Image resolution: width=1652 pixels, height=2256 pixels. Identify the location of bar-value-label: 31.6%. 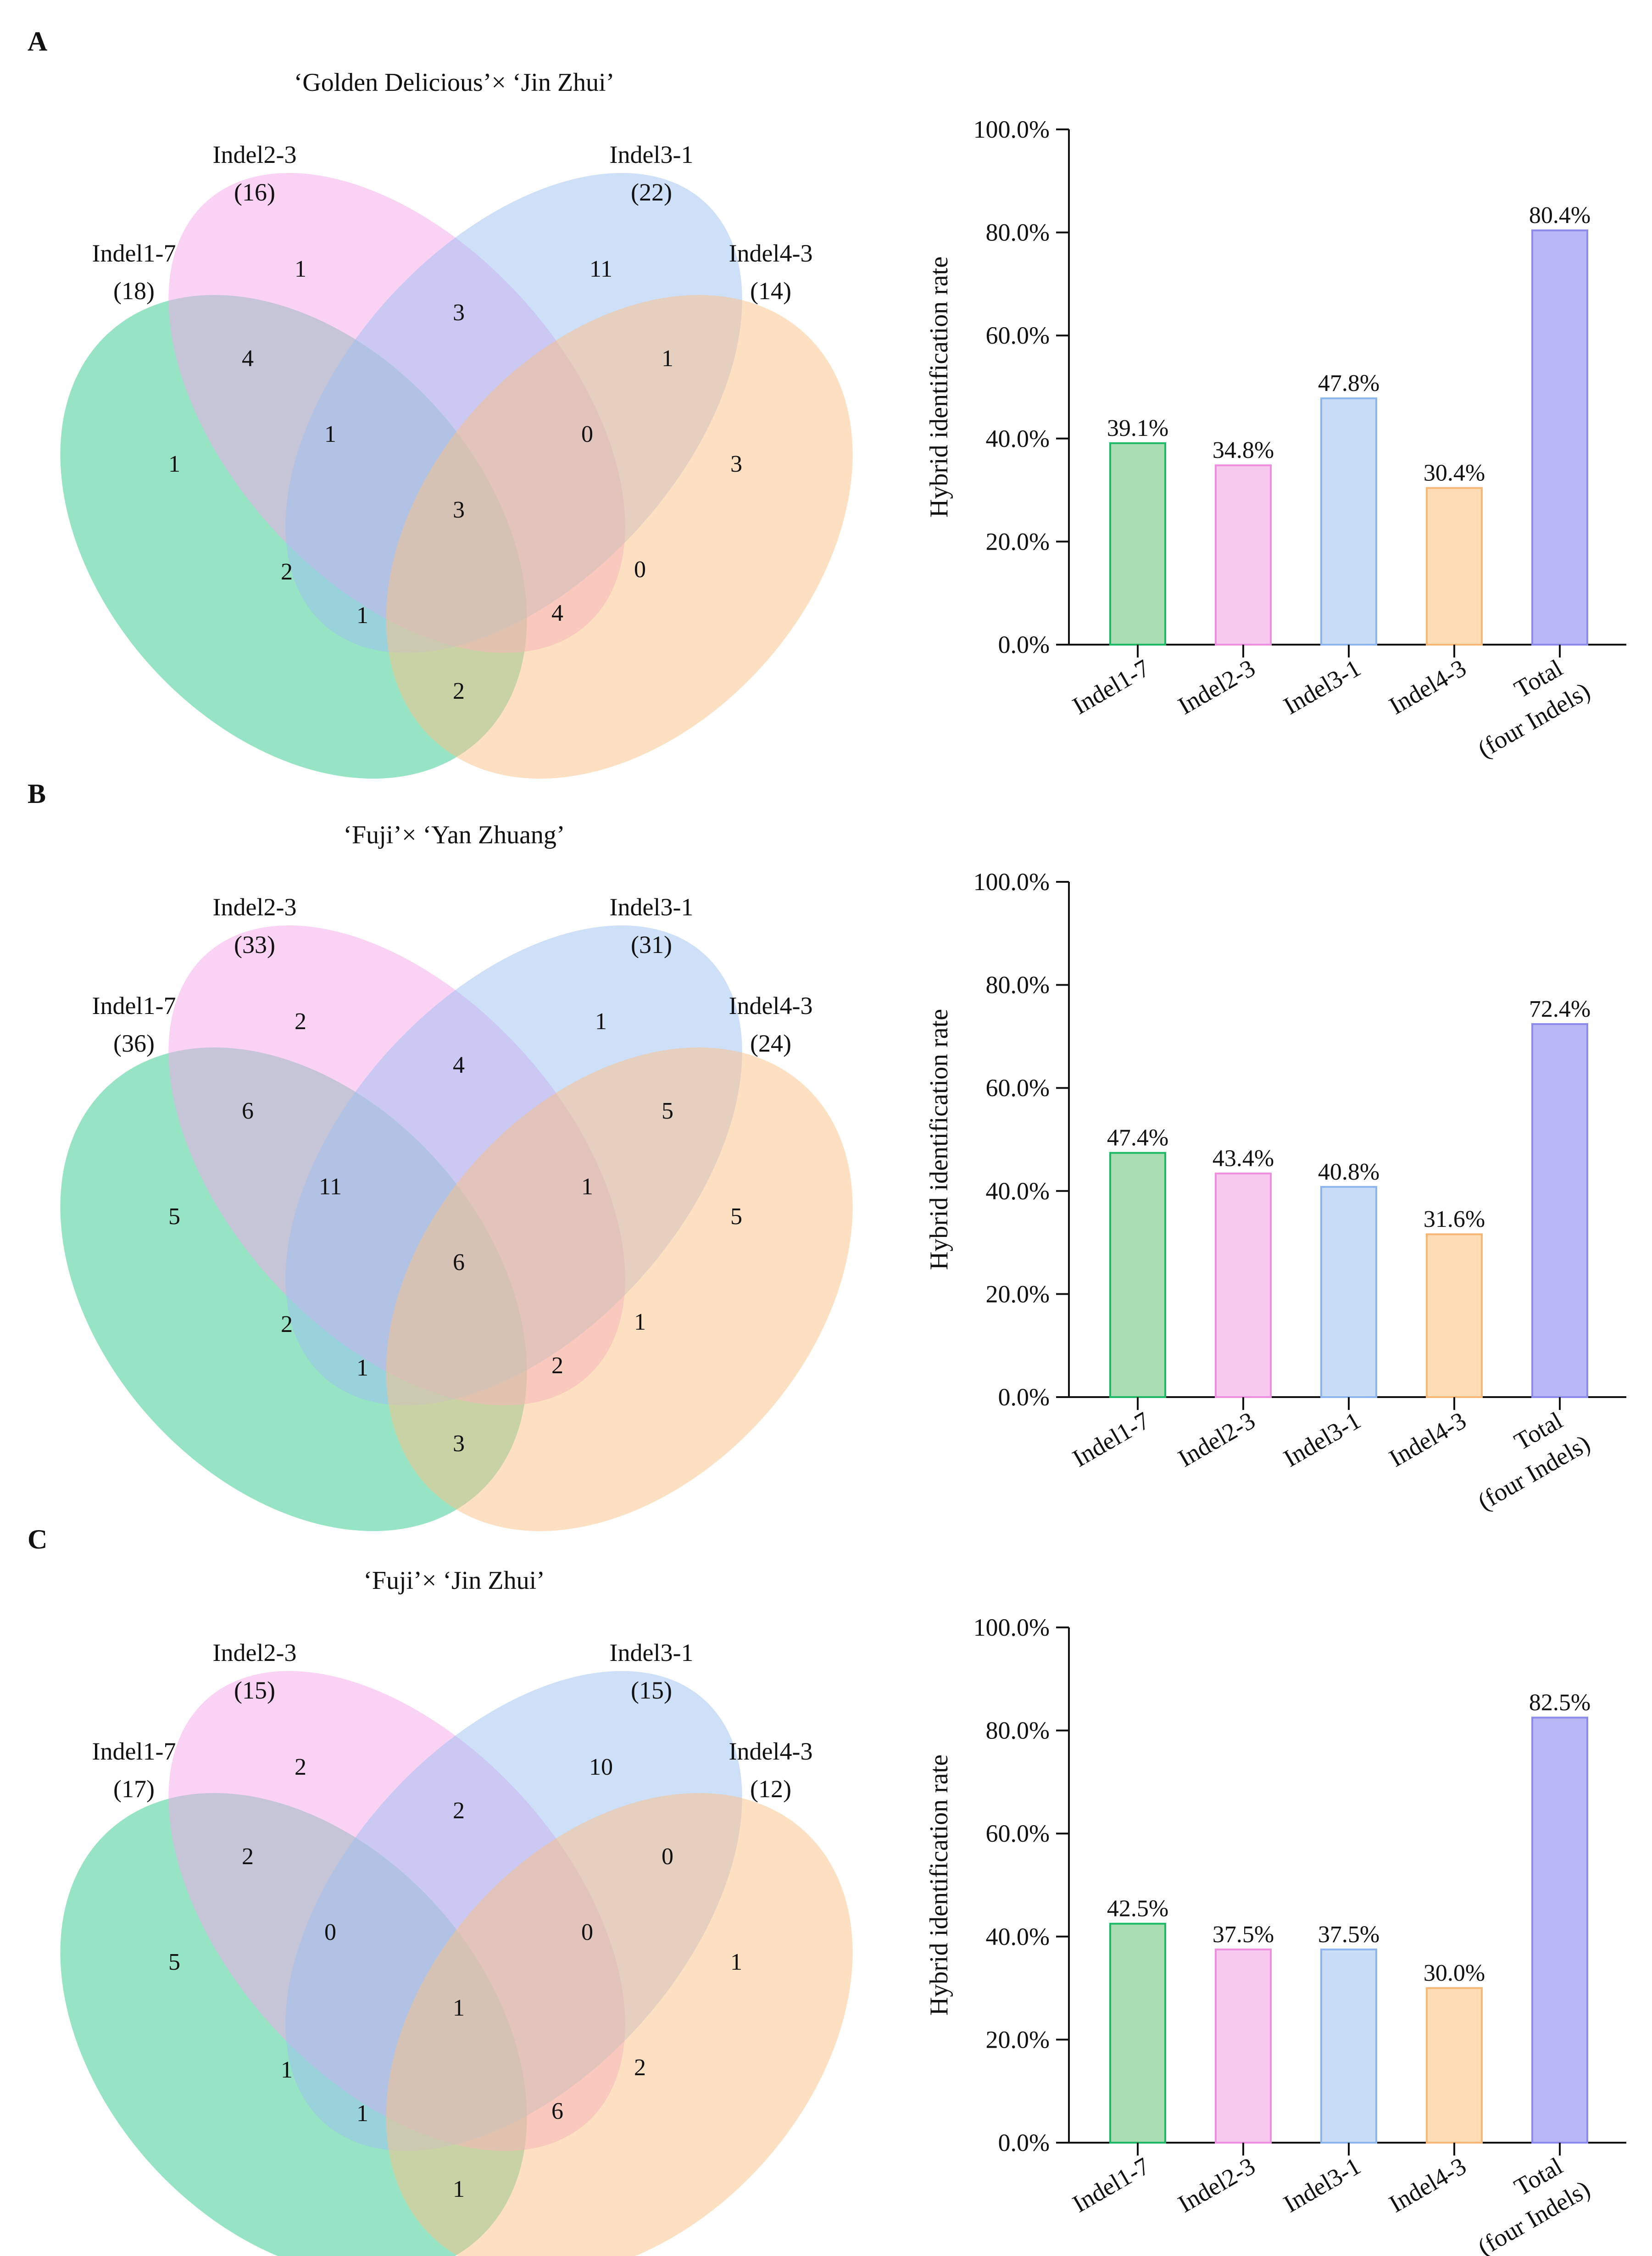
(1454, 1219).